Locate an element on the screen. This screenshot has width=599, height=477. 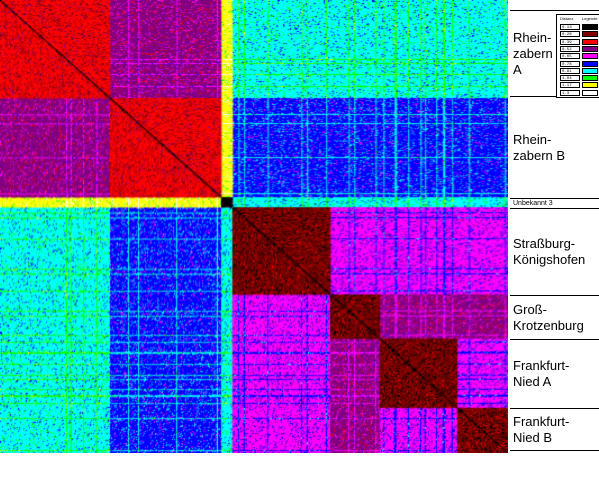
legend-value: 0.39 is located at coordinates (570, 41).